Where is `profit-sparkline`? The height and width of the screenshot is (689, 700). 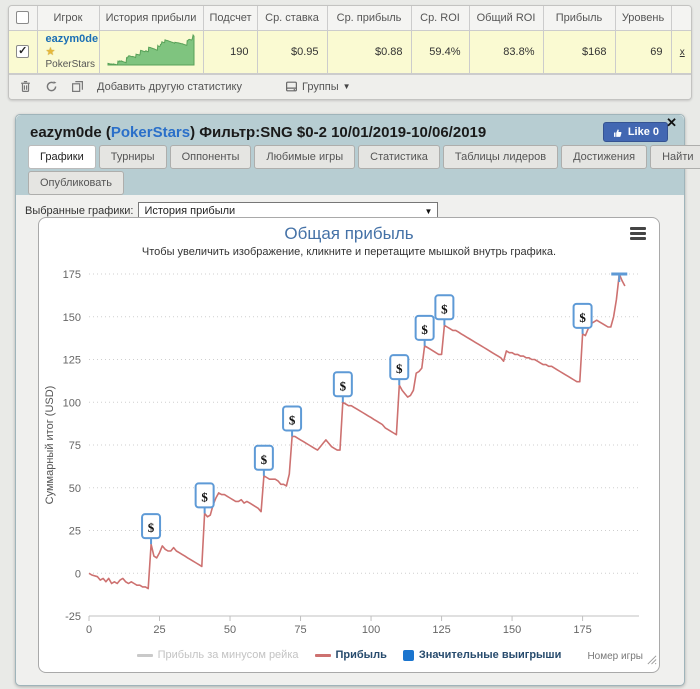
profit-sparkline is located at coordinates (151, 50).